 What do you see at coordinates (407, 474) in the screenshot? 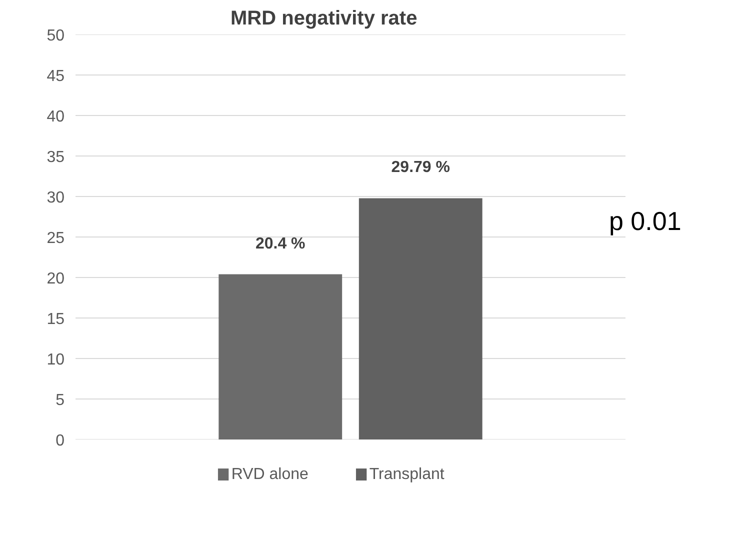
I see `legend-label: Transplant` at bounding box center [407, 474].